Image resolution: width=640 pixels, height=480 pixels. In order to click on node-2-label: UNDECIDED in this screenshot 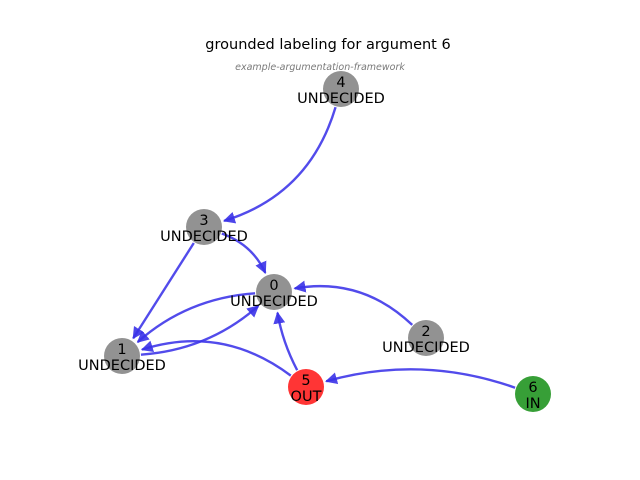, I will do `click(426, 348)`.